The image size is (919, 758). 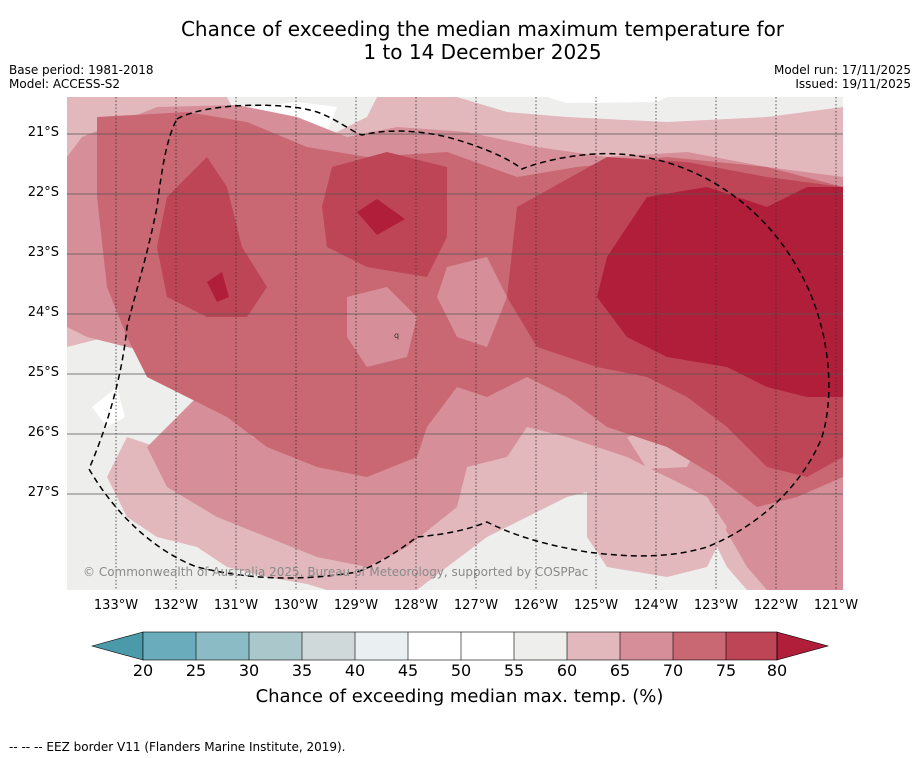 I want to click on colorbar-tick-20: 20, so click(x=143, y=670).